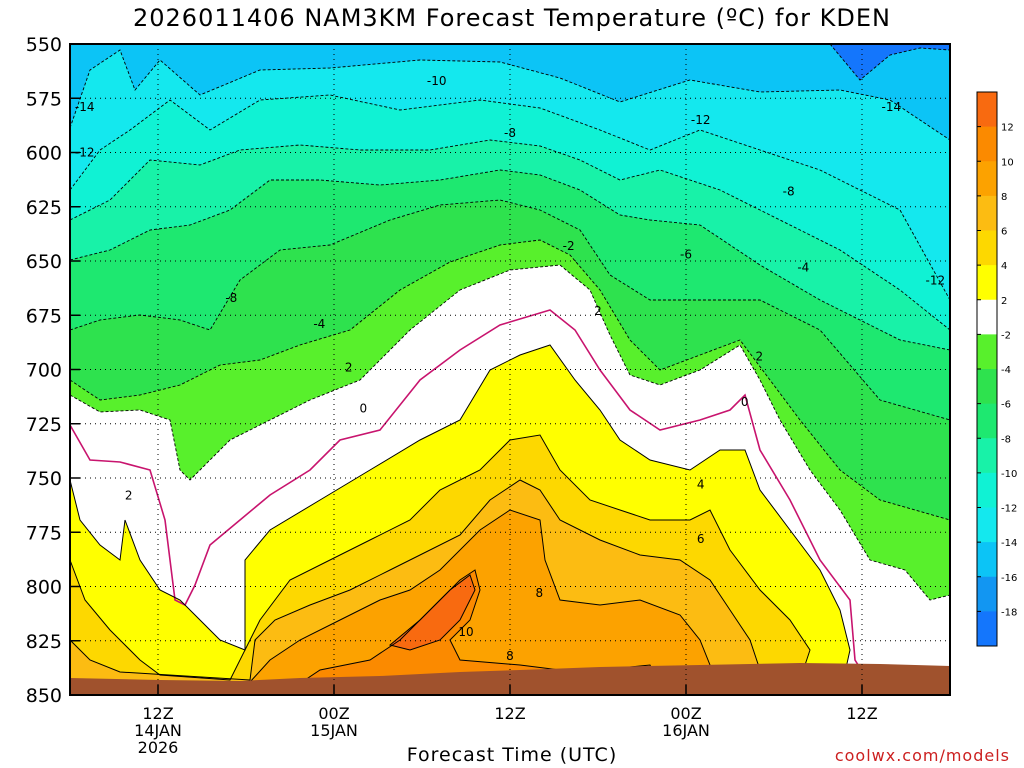  Describe the element at coordinates (701, 485) in the screenshot. I see `contour-label: 4` at that location.